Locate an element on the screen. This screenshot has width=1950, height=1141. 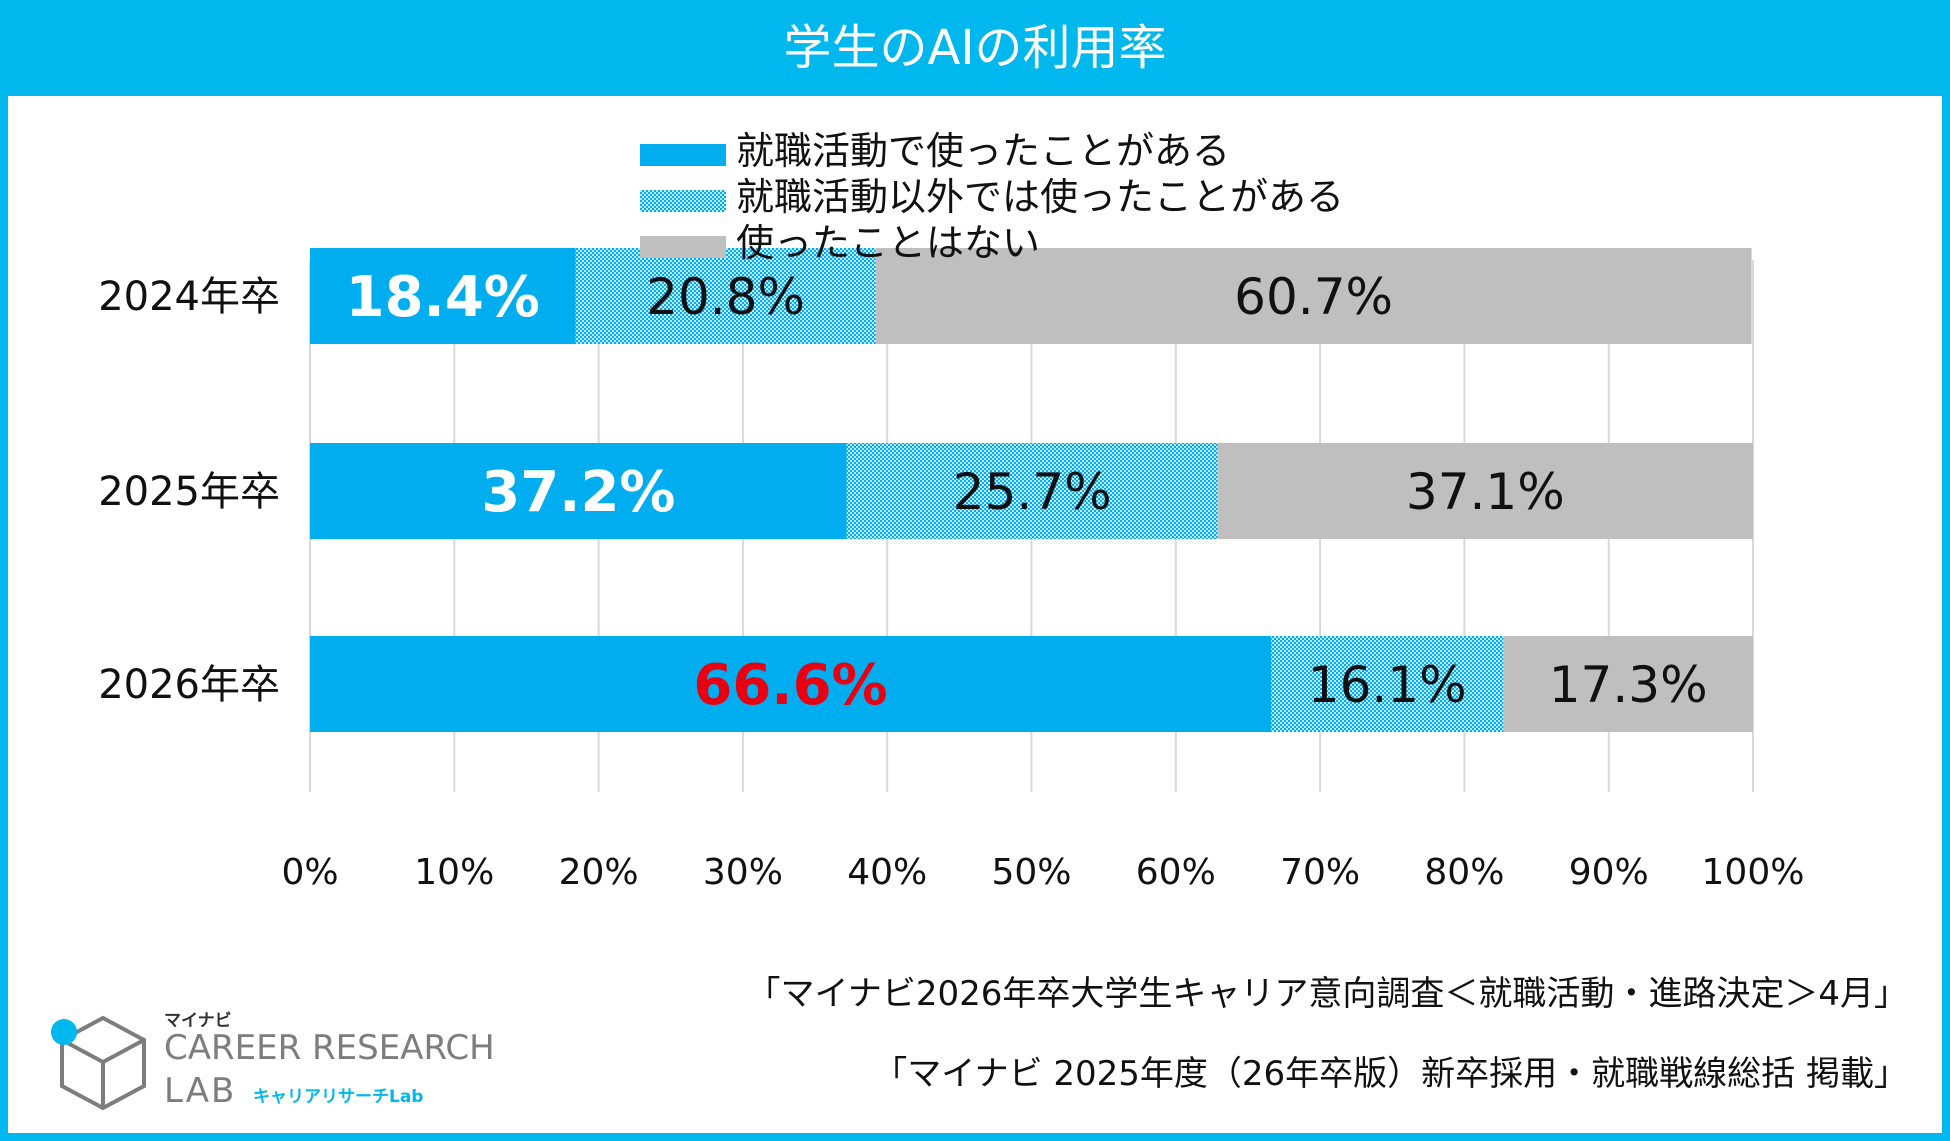
source-note-1: 「マイナビ2026年卒大学生キャリア意向調査＜就職活動・進路決定＞4月」 is located at coordinates (1327, 994).